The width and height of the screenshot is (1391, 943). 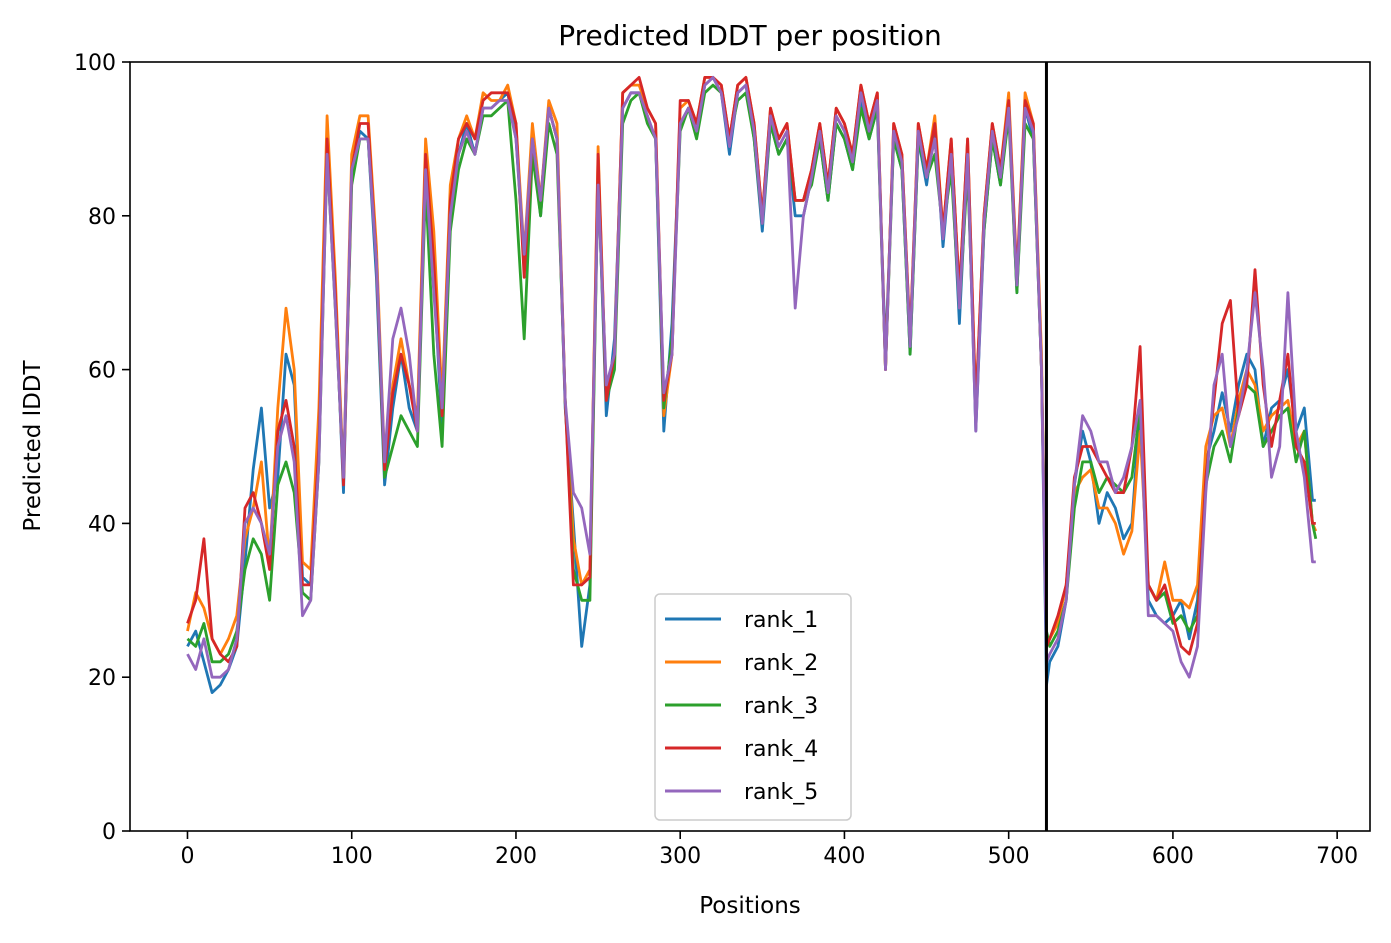 I want to click on x-tick-label: 500, so click(x=1009, y=856).